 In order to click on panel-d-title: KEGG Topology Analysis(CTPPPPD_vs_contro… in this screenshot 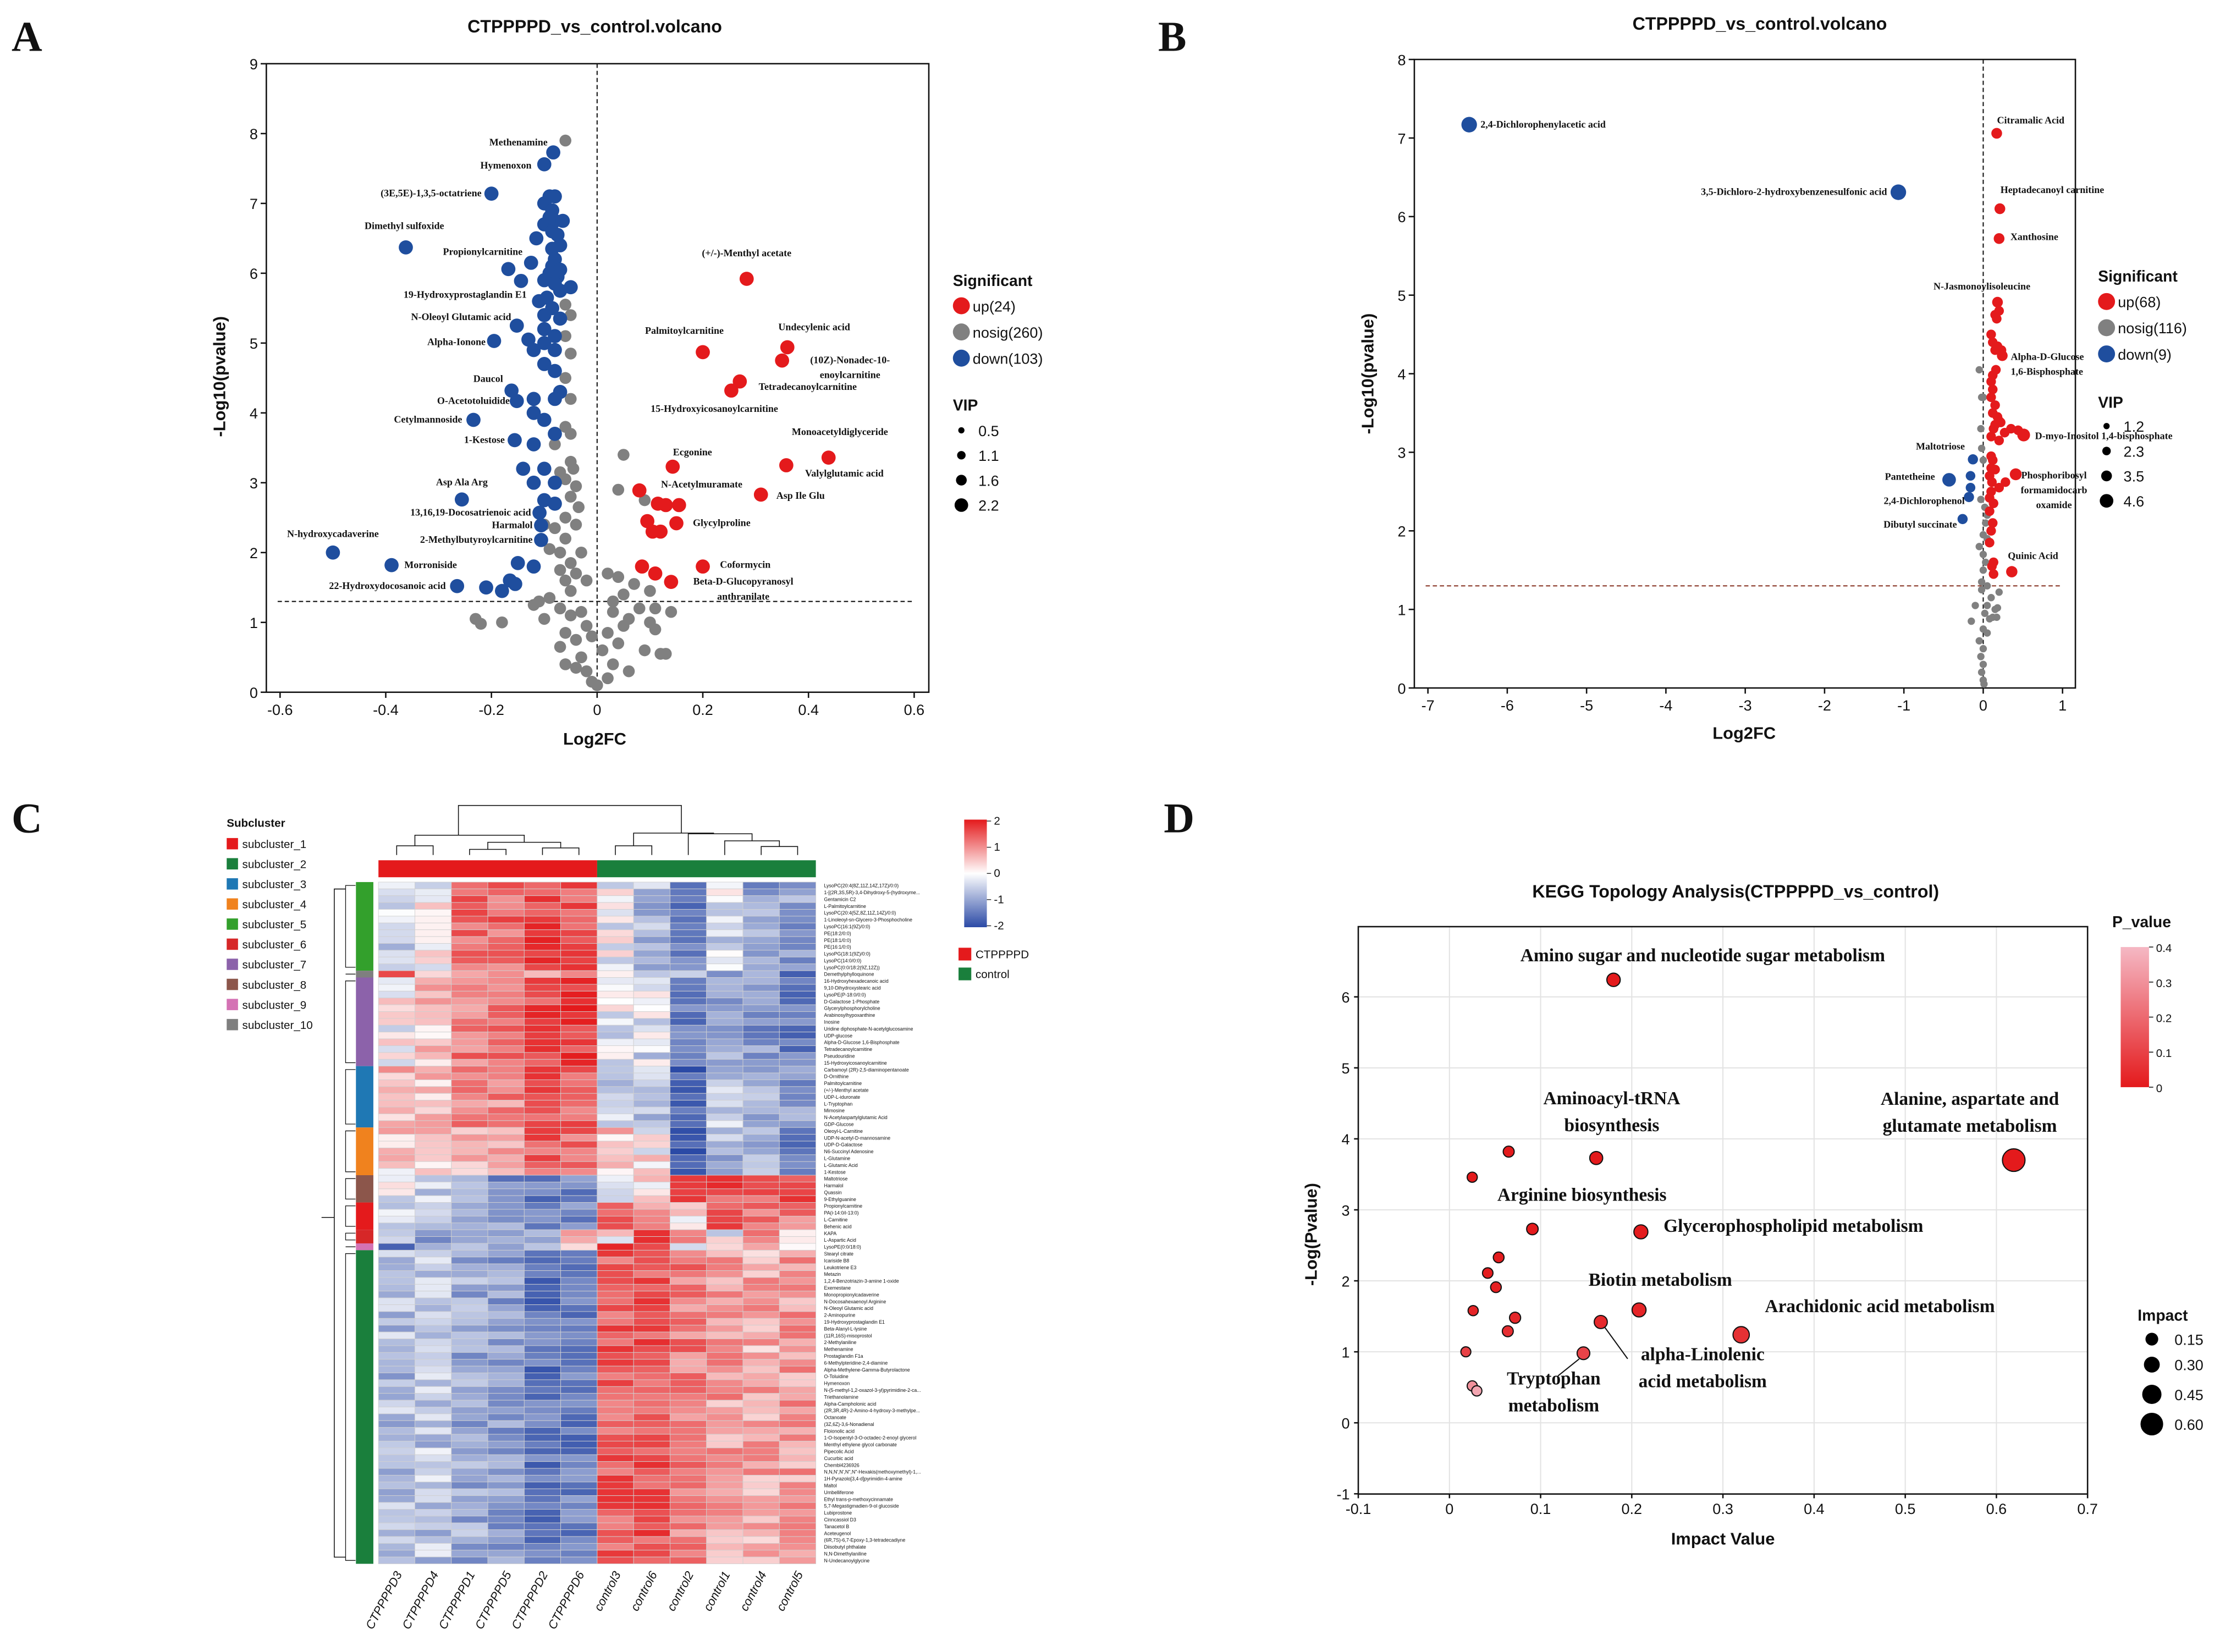, I will do `click(1735, 891)`.